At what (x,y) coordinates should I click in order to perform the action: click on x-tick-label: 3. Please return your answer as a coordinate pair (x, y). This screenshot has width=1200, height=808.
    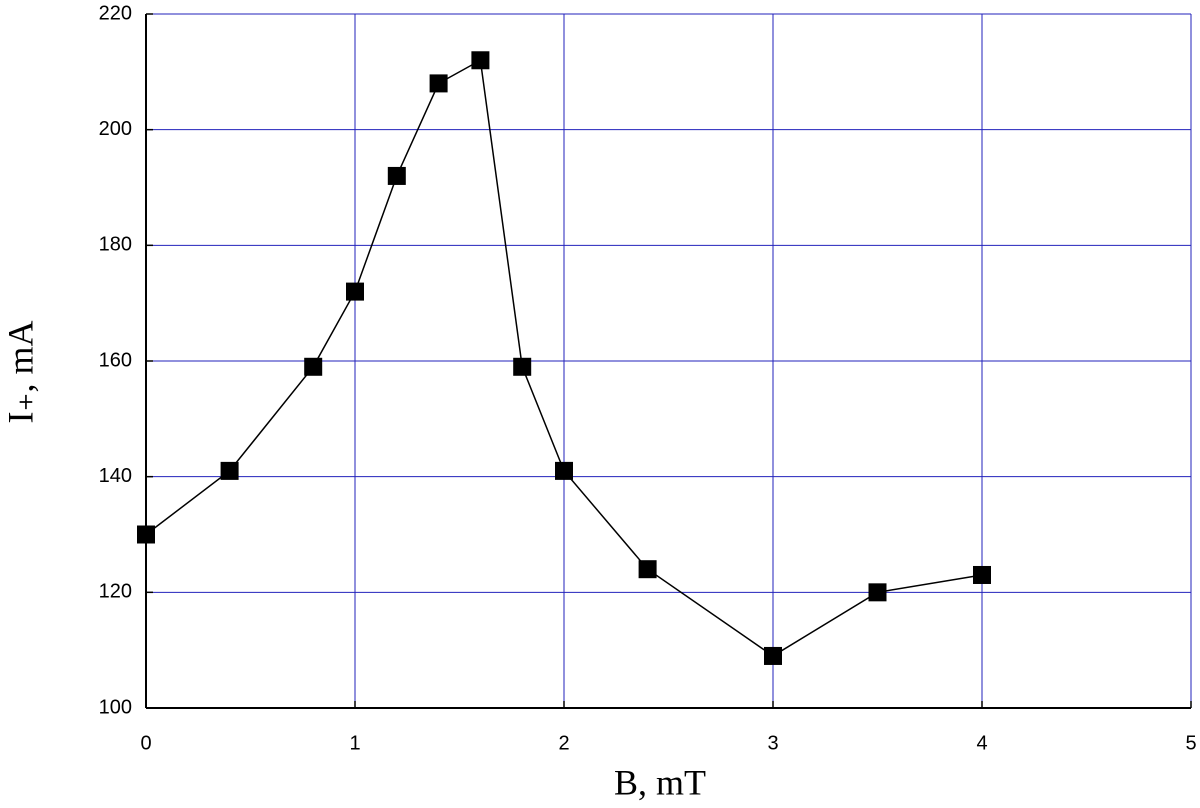
    Looking at the image, I should click on (772, 743).